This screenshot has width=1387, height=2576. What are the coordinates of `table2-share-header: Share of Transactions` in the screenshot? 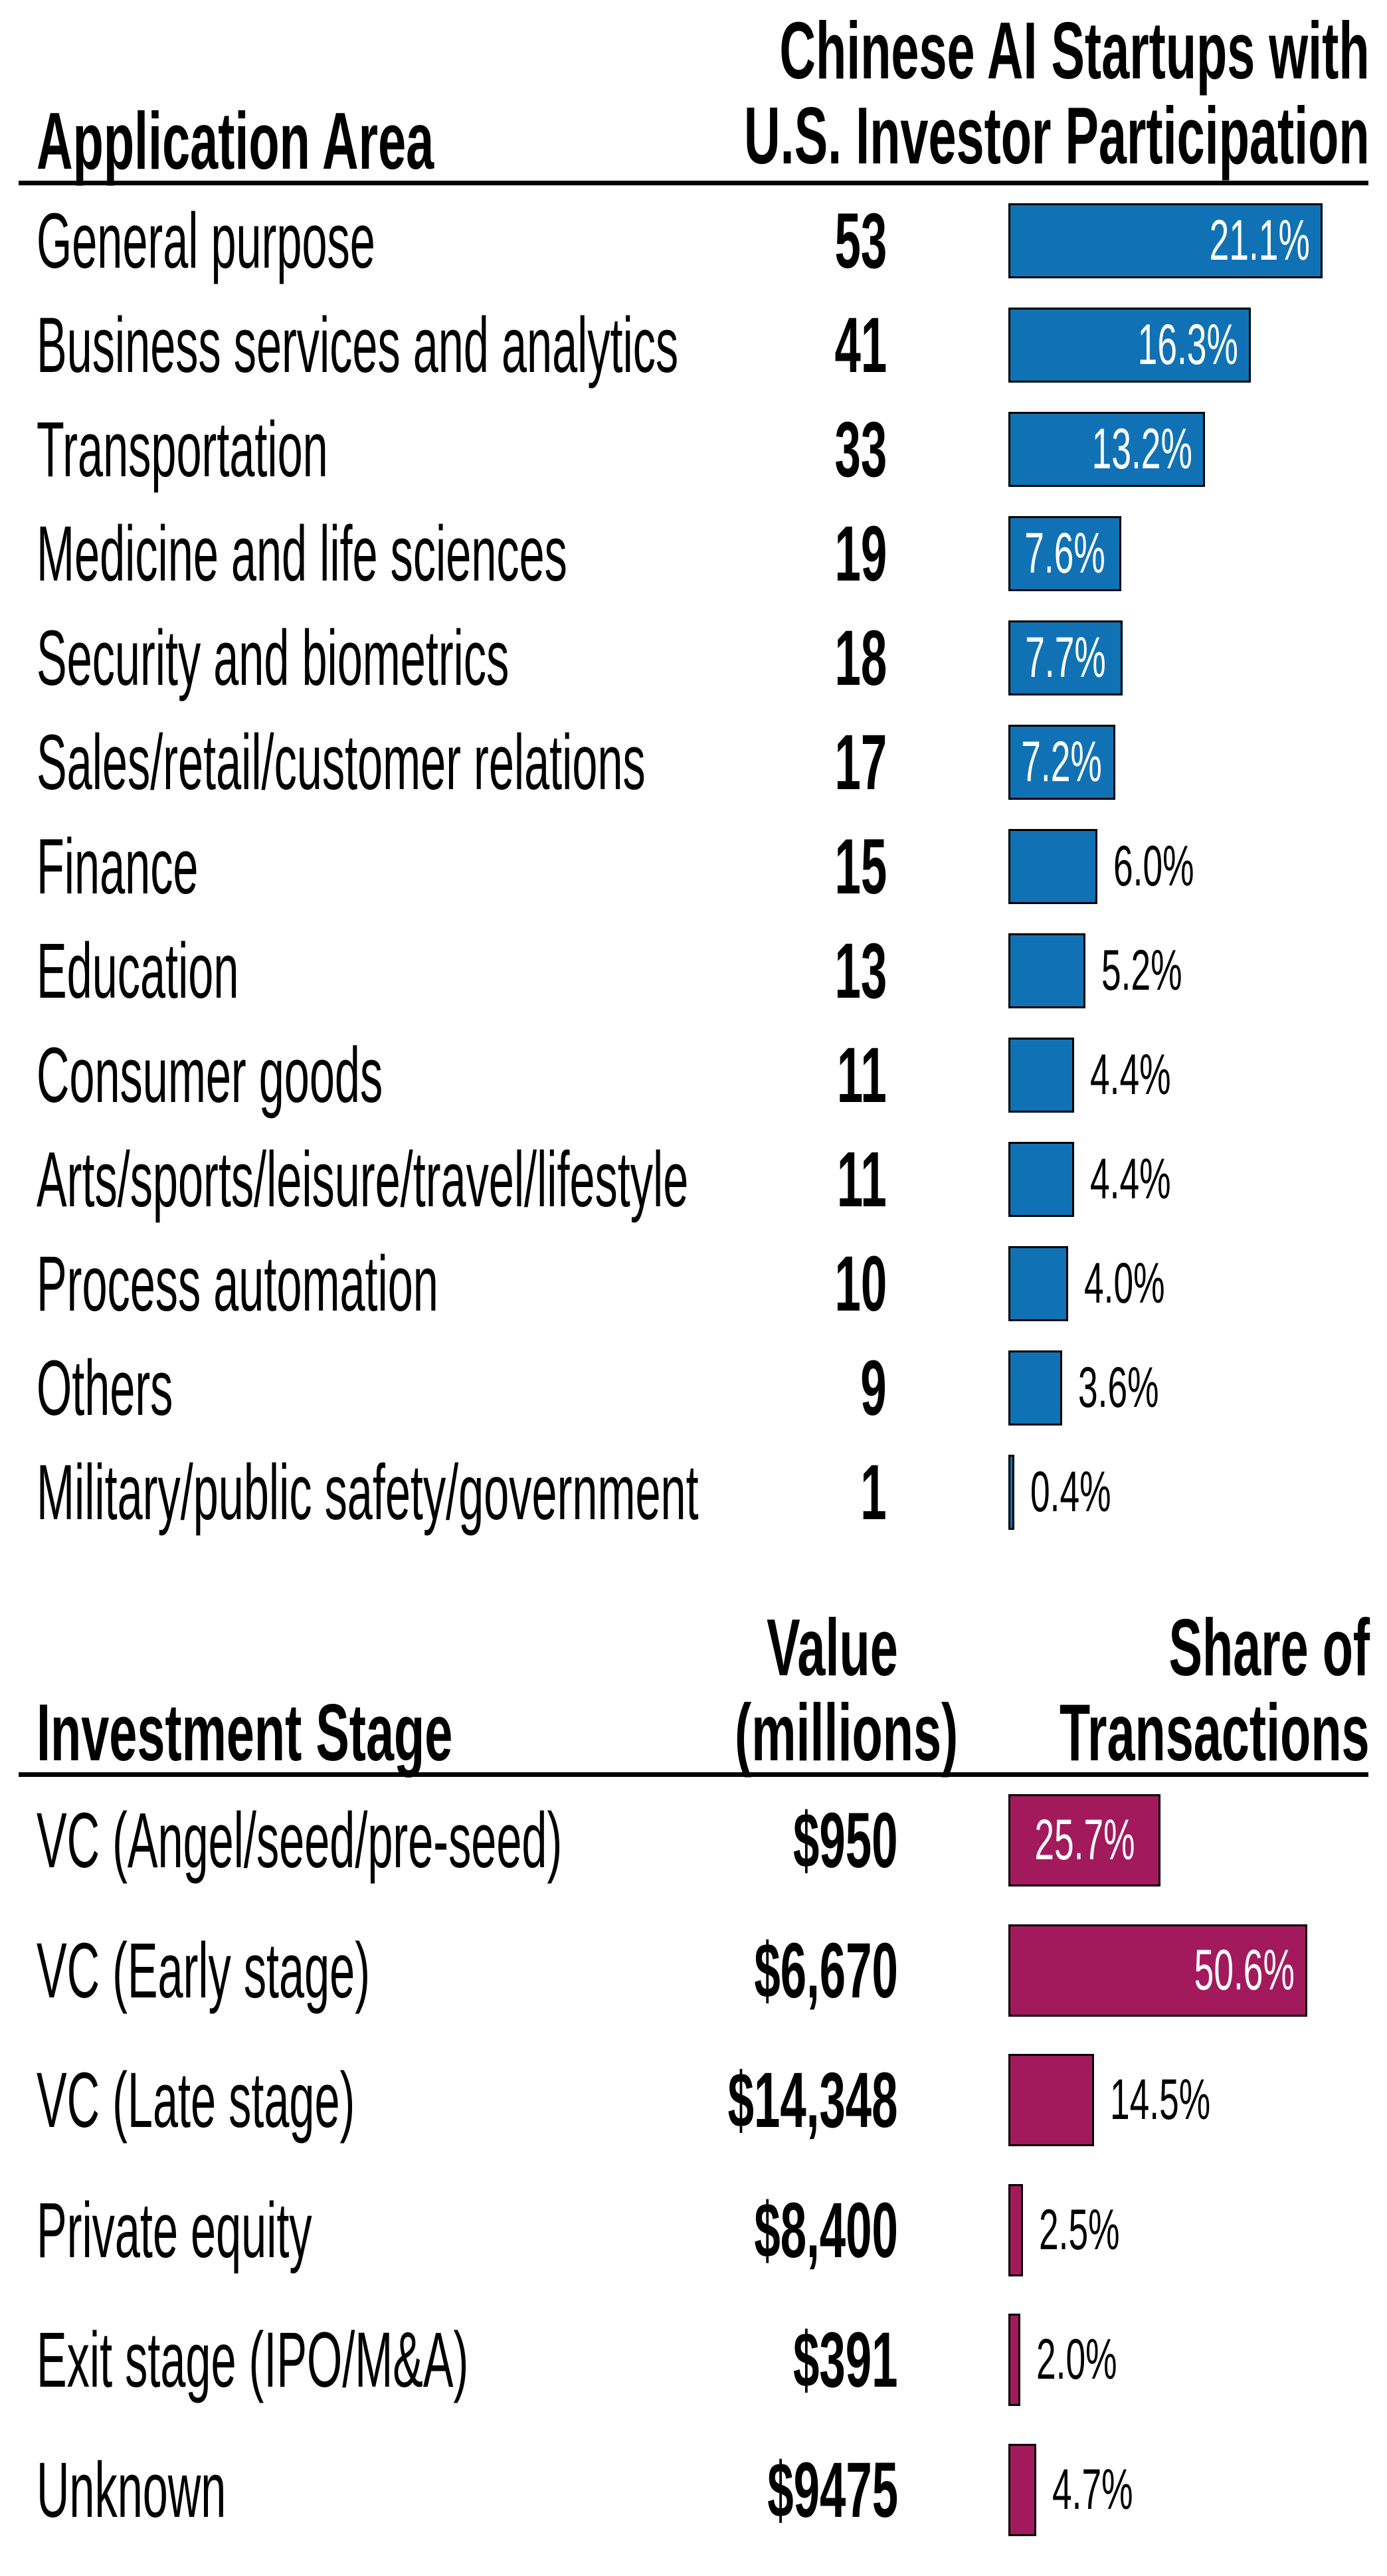 It's located at (1120, 1690).